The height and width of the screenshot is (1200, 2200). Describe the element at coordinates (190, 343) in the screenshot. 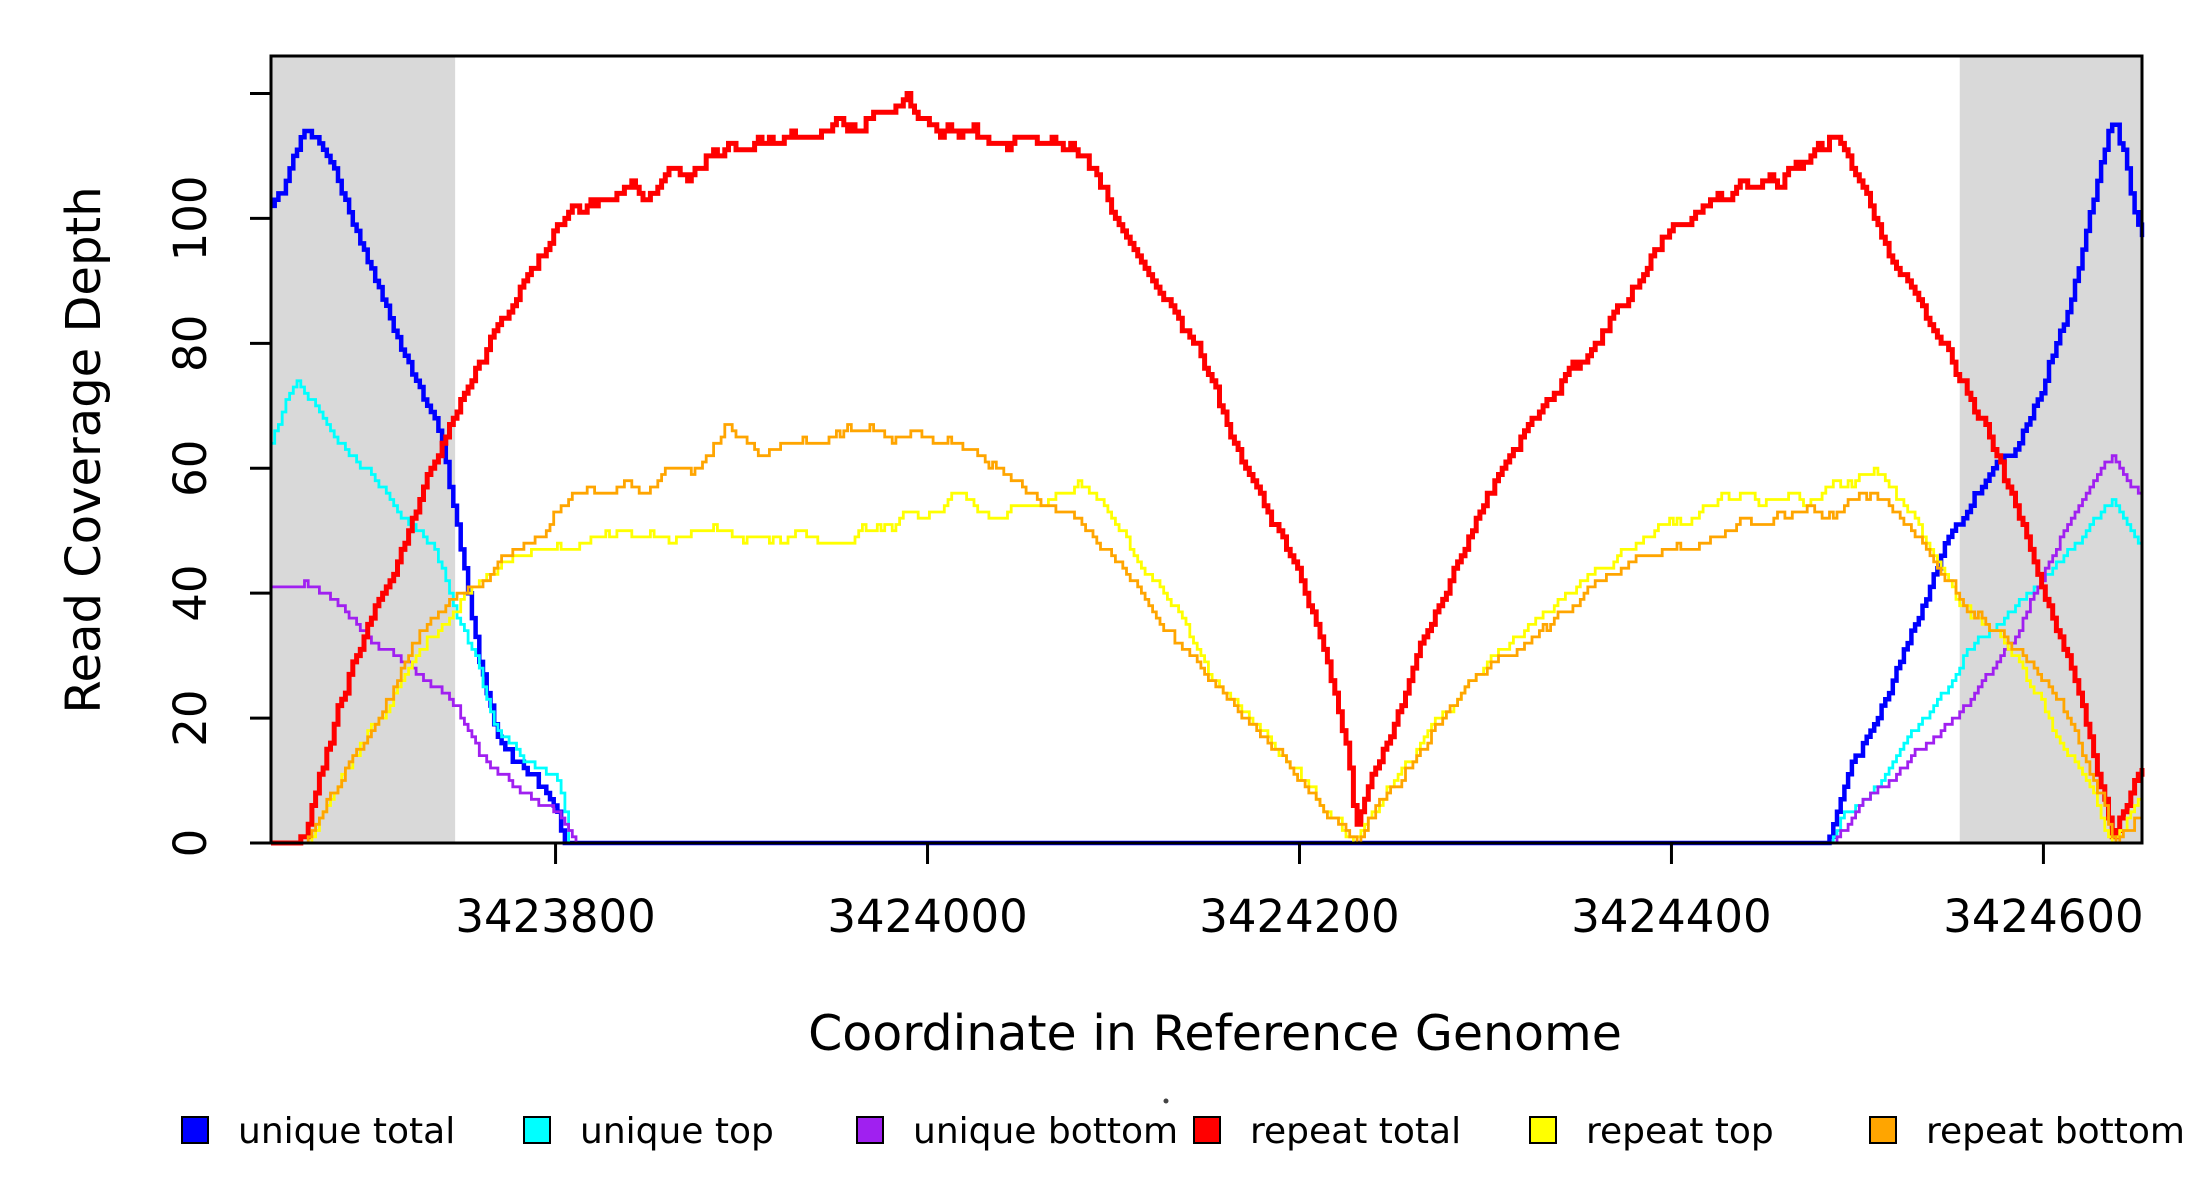

I see `y-tick-label: 80` at that location.